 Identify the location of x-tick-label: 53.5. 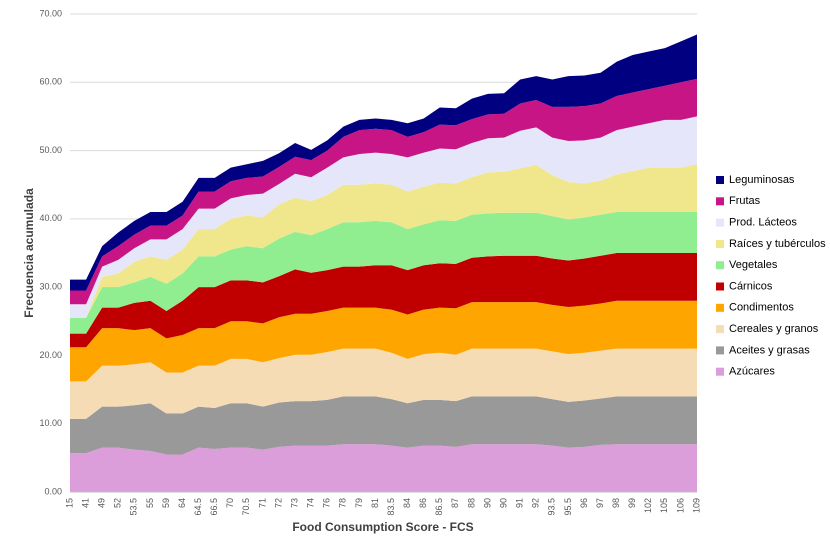
(134, 507).